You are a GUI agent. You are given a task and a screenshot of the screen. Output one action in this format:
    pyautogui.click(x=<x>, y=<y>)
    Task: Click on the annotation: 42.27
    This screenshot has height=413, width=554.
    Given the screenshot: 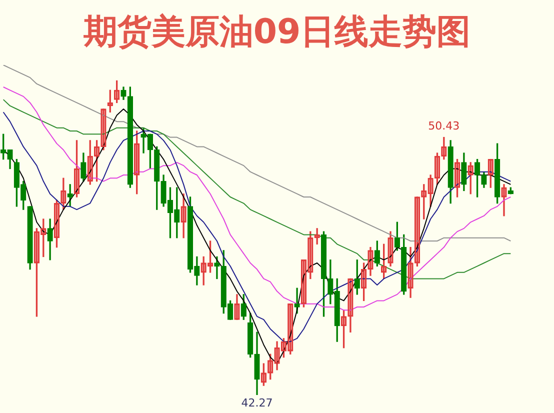 What is the action you would take?
    pyautogui.click(x=257, y=403)
    